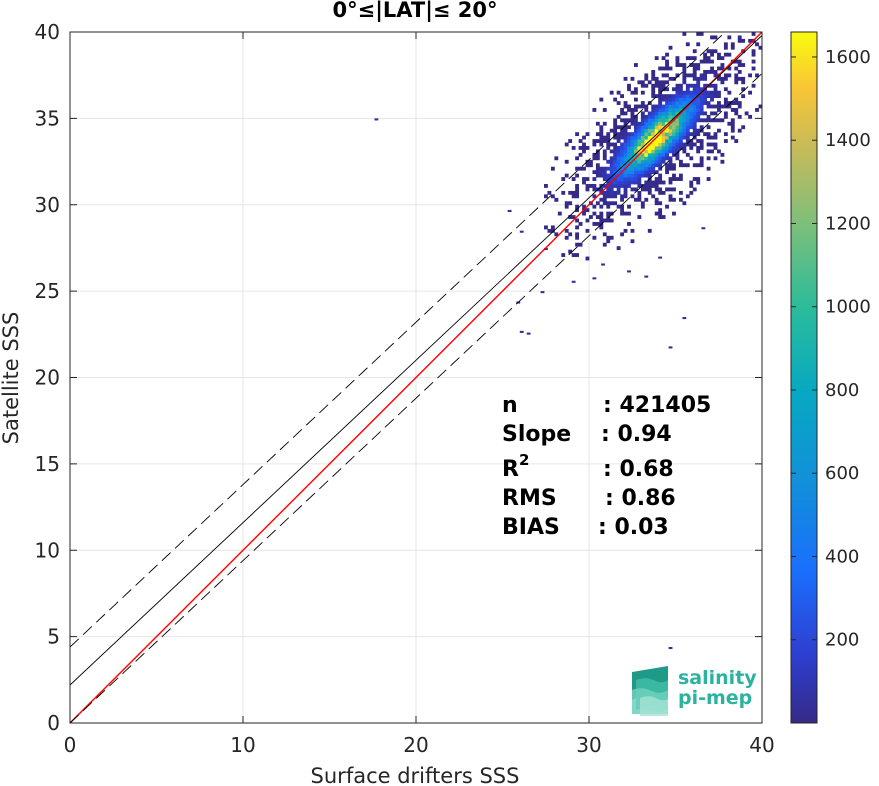  What do you see at coordinates (47, 32) in the screenshot?
I see `y-tick-label: 40` at bounding box center [47, 32].